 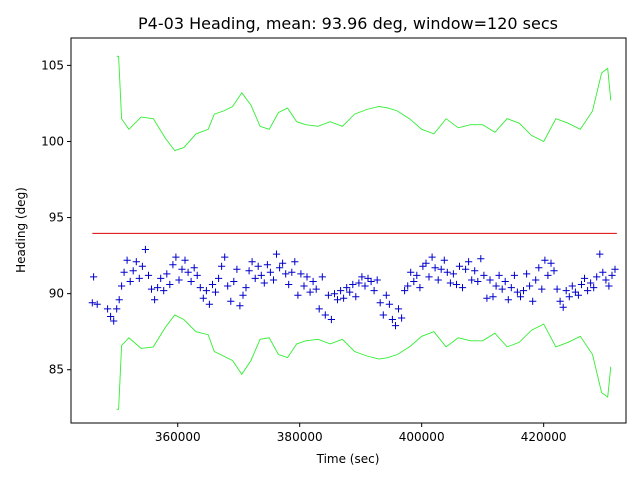 I want to click on x-tick-label: 380000, so click(x=300, y=437).